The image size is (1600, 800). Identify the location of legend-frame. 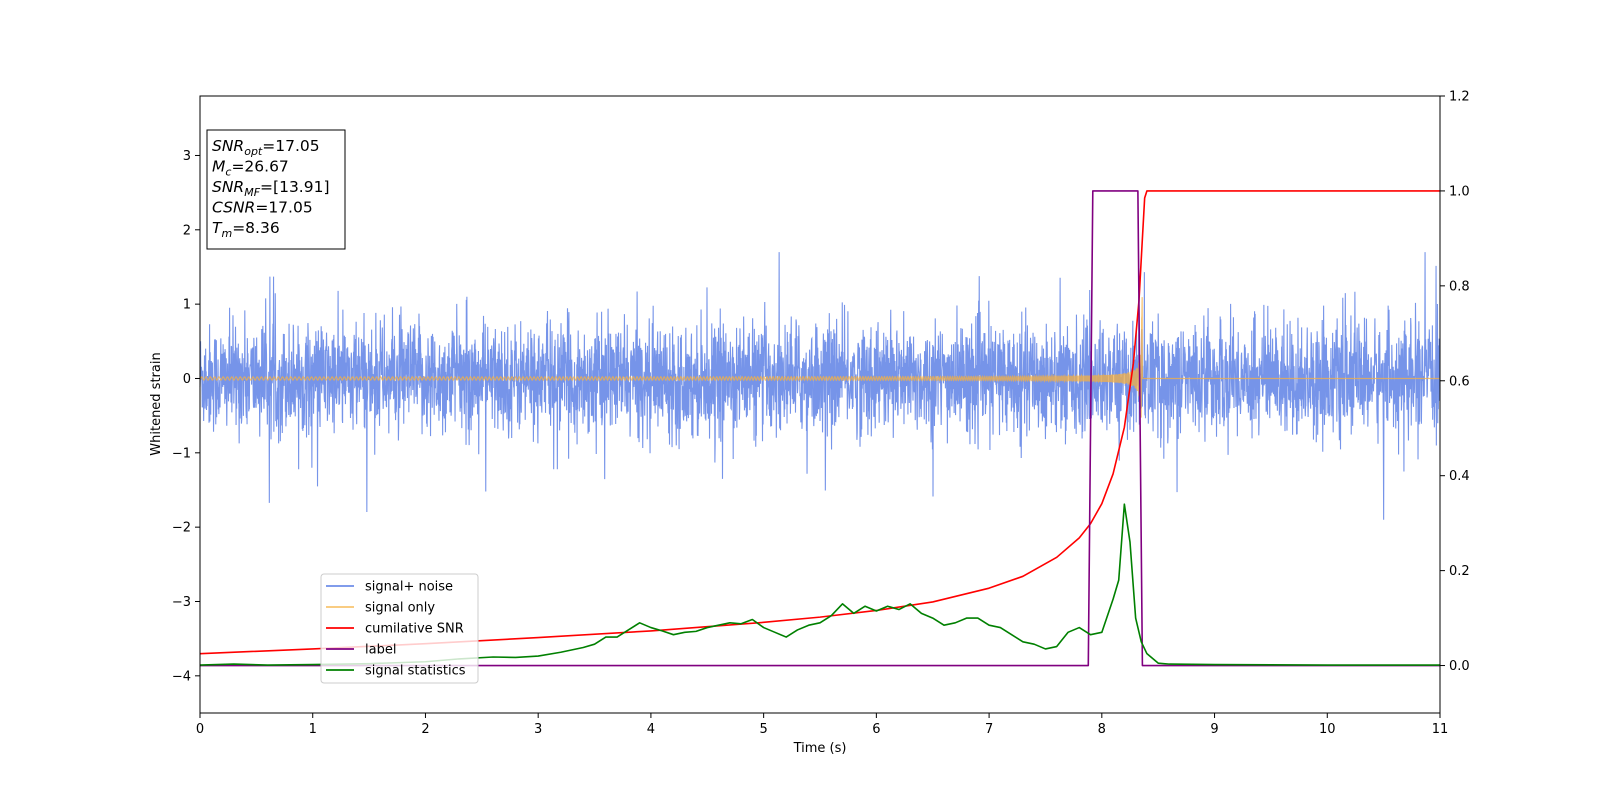
(399, 628).